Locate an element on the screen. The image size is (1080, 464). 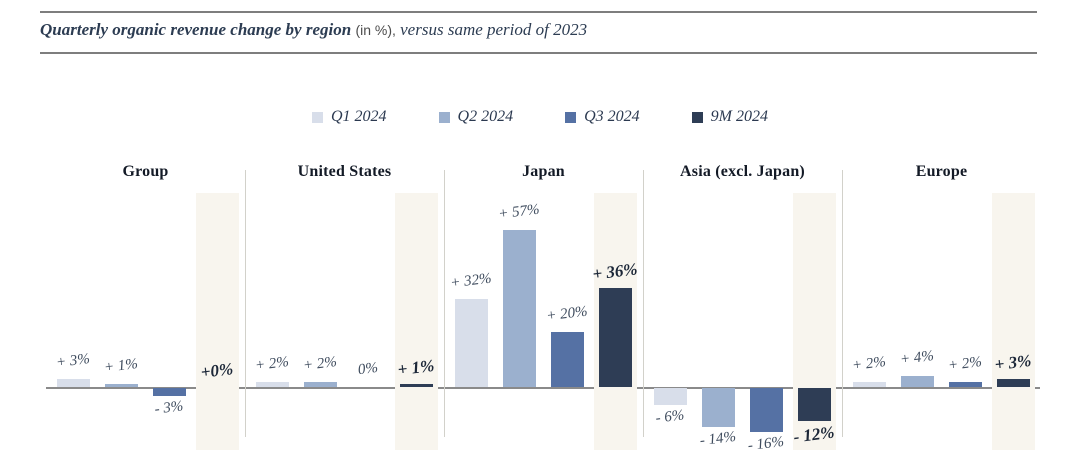
header-bottom-rule is located at coordinates (538, 53).